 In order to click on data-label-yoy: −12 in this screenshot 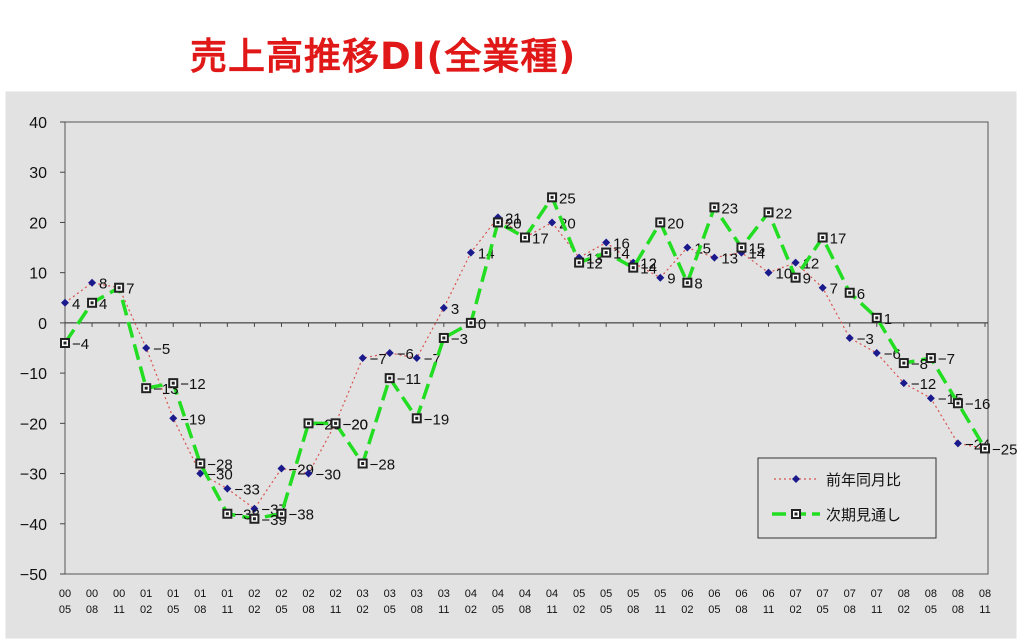, I will do `click(923, 384)`.